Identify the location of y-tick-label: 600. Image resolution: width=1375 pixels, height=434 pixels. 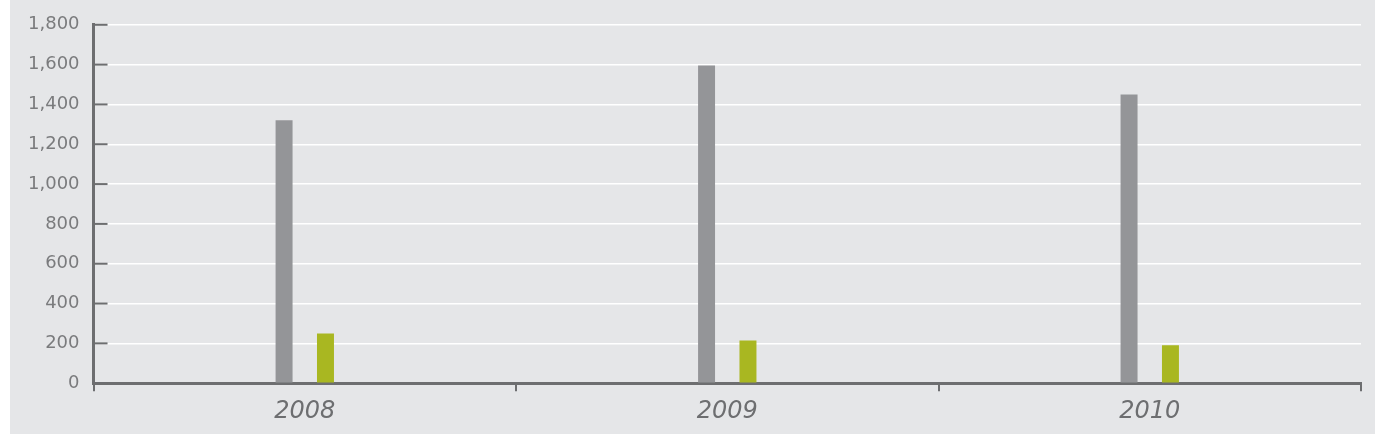
(62, 262).